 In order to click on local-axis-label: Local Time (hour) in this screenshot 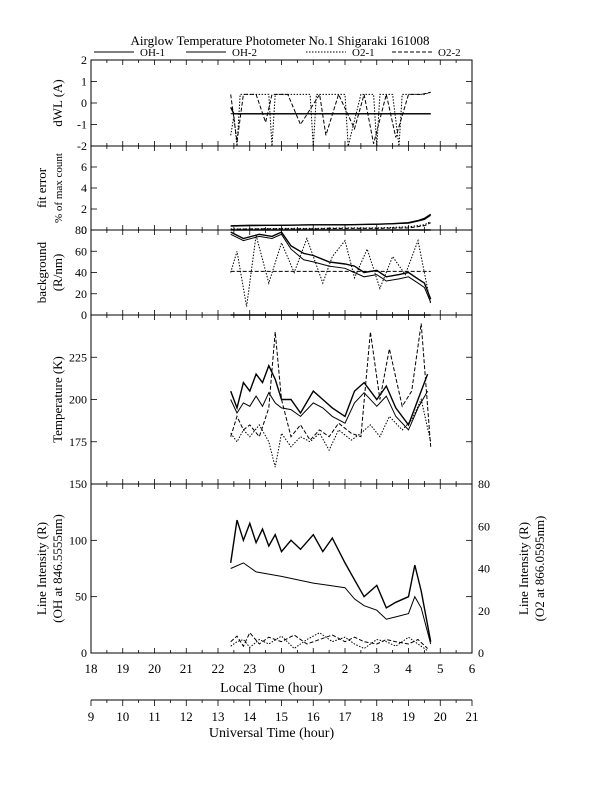, I will do `click(271, 688)`.